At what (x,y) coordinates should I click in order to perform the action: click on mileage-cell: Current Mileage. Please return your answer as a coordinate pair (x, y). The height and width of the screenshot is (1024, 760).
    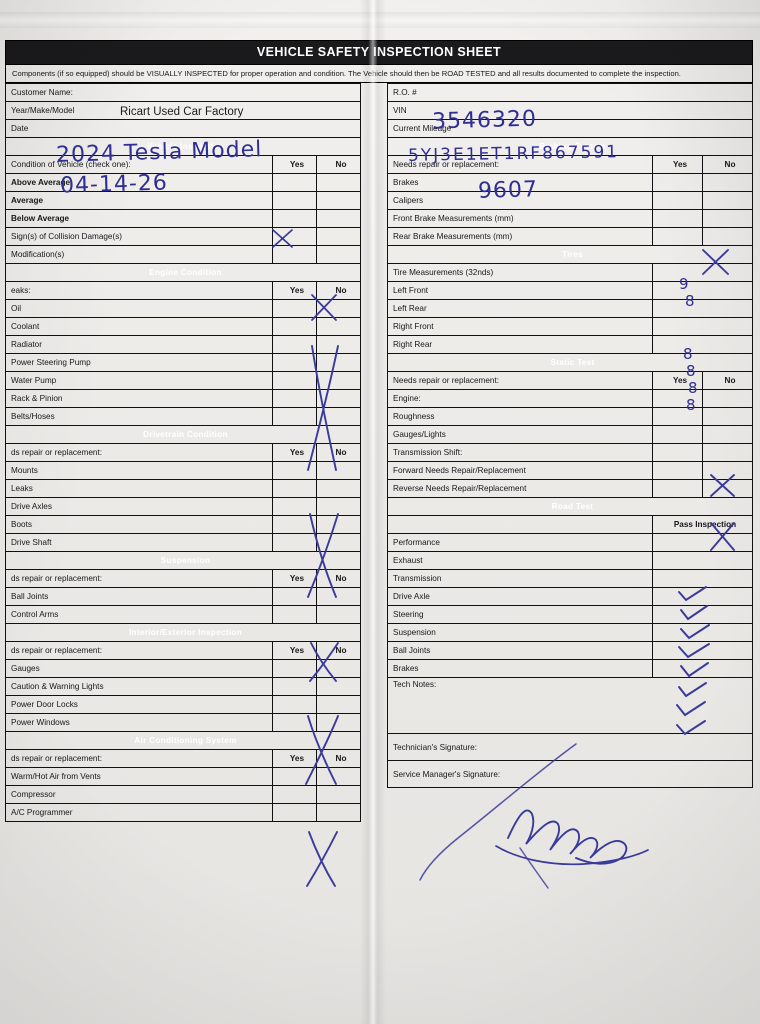
    Looking at the image, I should click on (570, 128).